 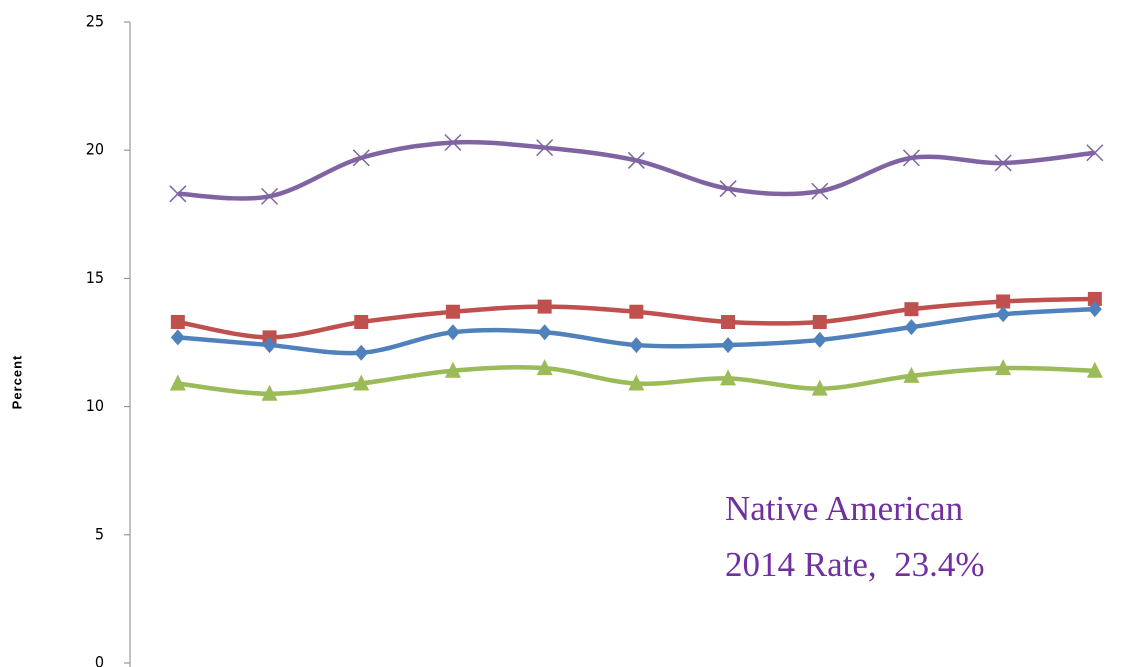 I want to click on y-axis-label: Percent, so click(x=16, y=382).